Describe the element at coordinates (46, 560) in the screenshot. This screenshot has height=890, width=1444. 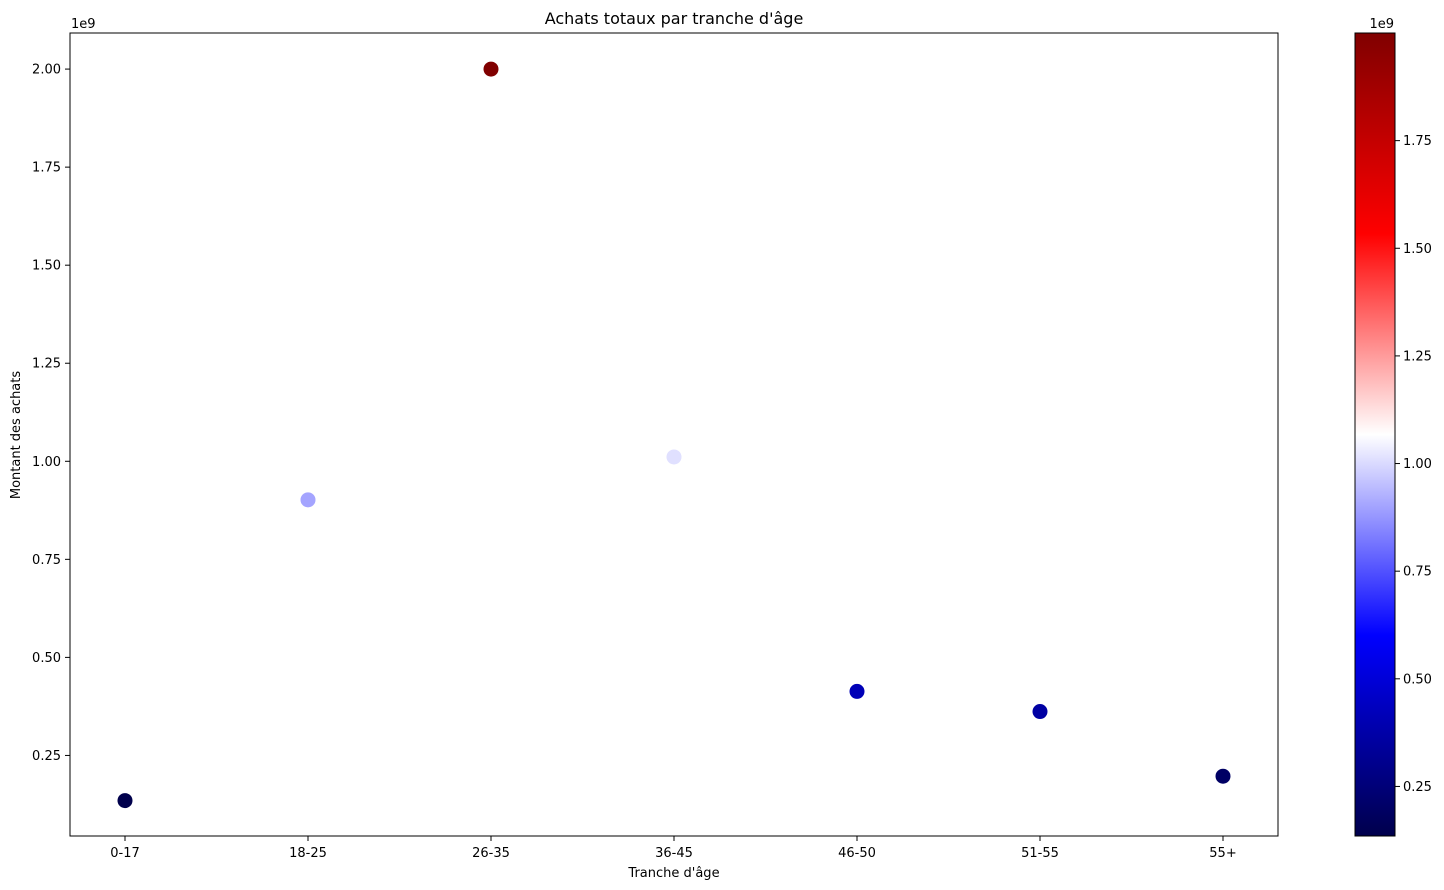
I see `y-tick-label: 0.75` at that location.